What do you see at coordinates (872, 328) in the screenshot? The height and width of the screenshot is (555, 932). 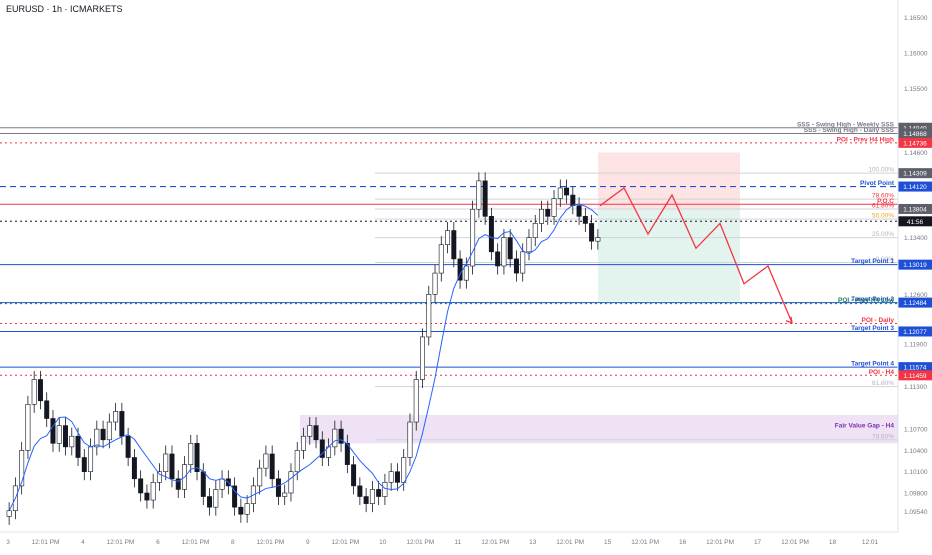 I see `level-label-16: Target Point 3` at bounding box center [872, 328].